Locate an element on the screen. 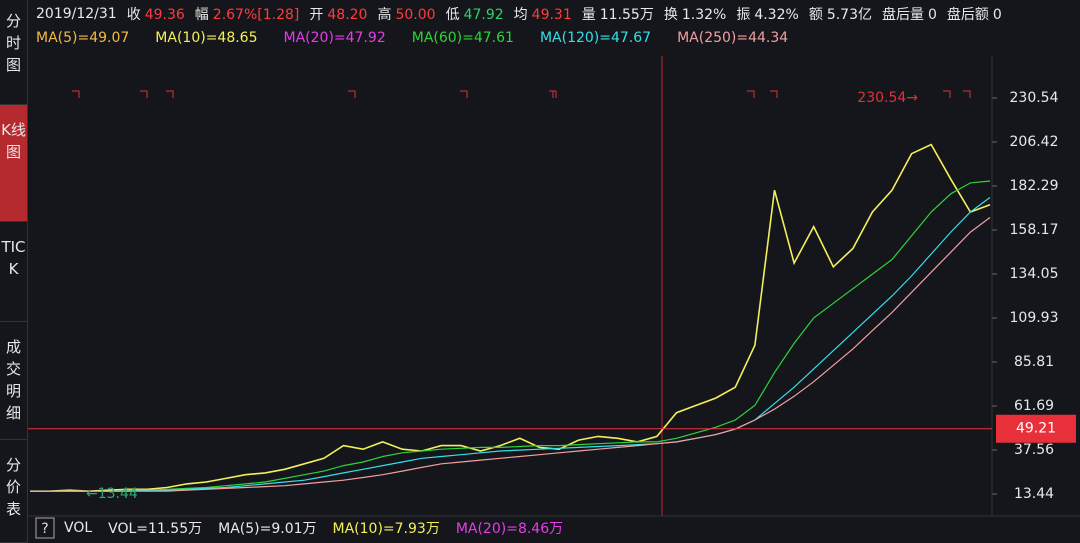 The image size is (1080, 543). quote-label: 均 is located at coordinates (520, 15).